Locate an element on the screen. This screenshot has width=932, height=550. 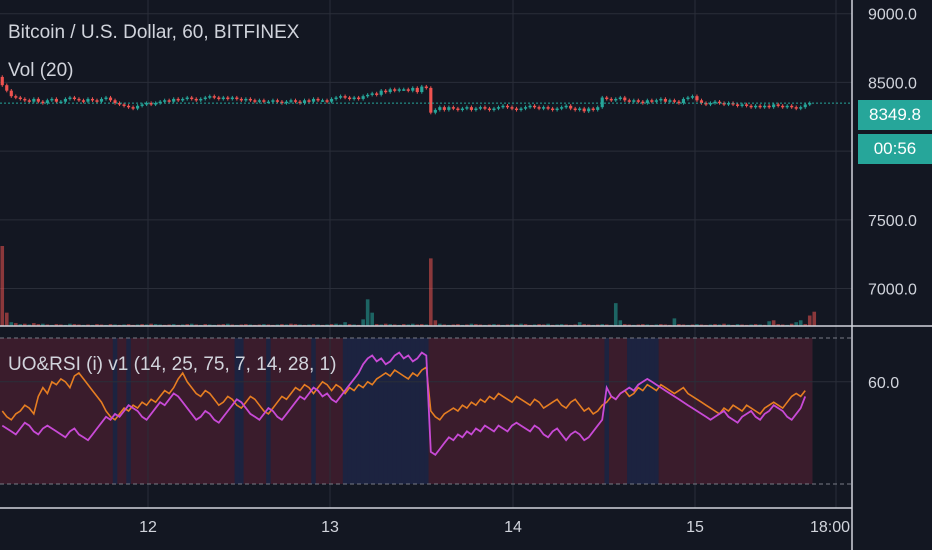
candlesticks is located at coordinates (406, 95).